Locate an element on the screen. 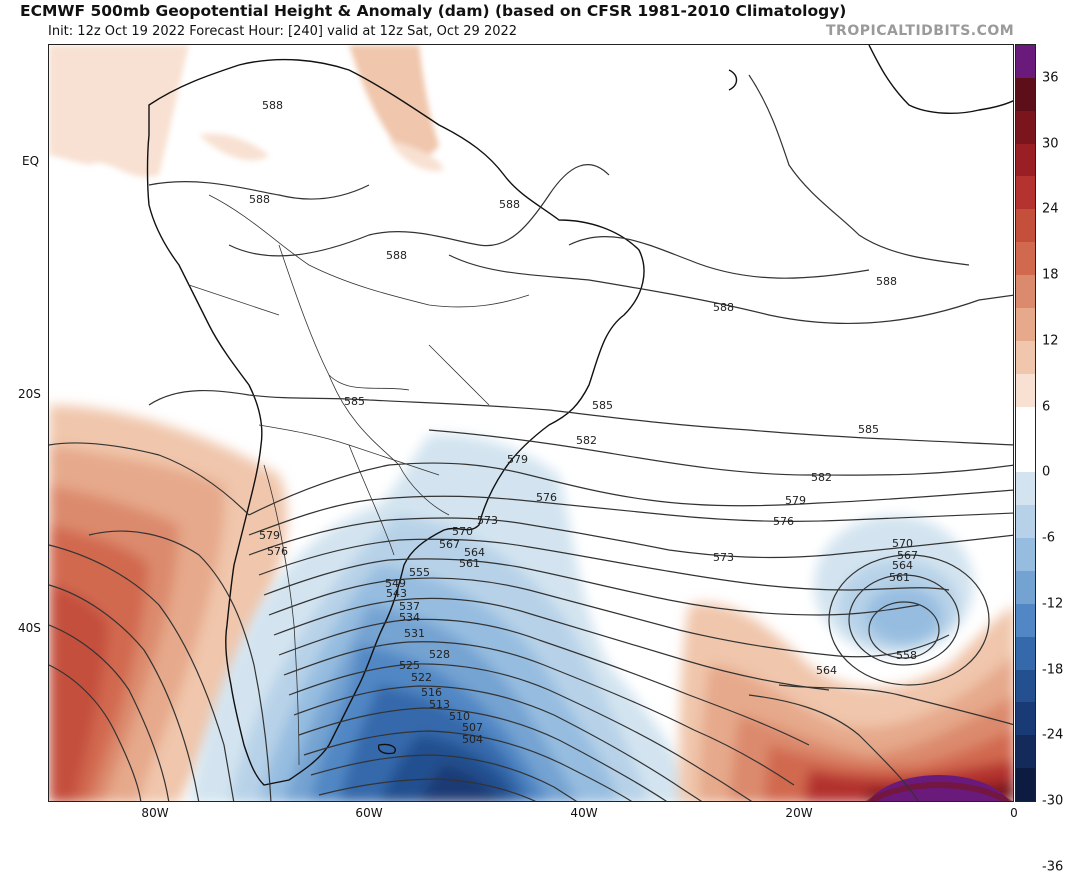  lon-label-40w: 40W is located at coordinates (584, 813).